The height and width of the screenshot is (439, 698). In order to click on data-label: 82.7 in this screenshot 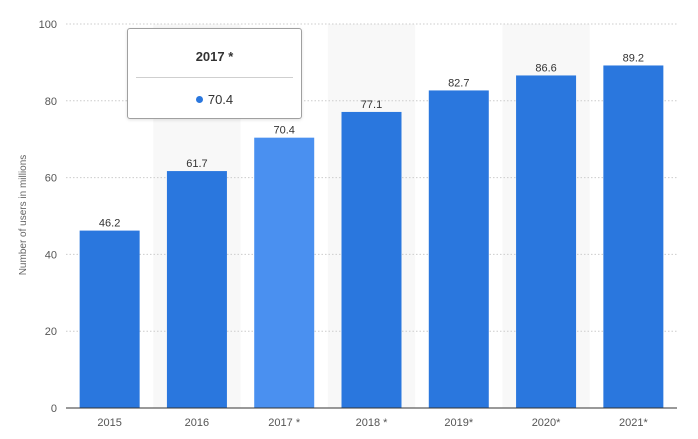, I will do `click(458, 83)`.